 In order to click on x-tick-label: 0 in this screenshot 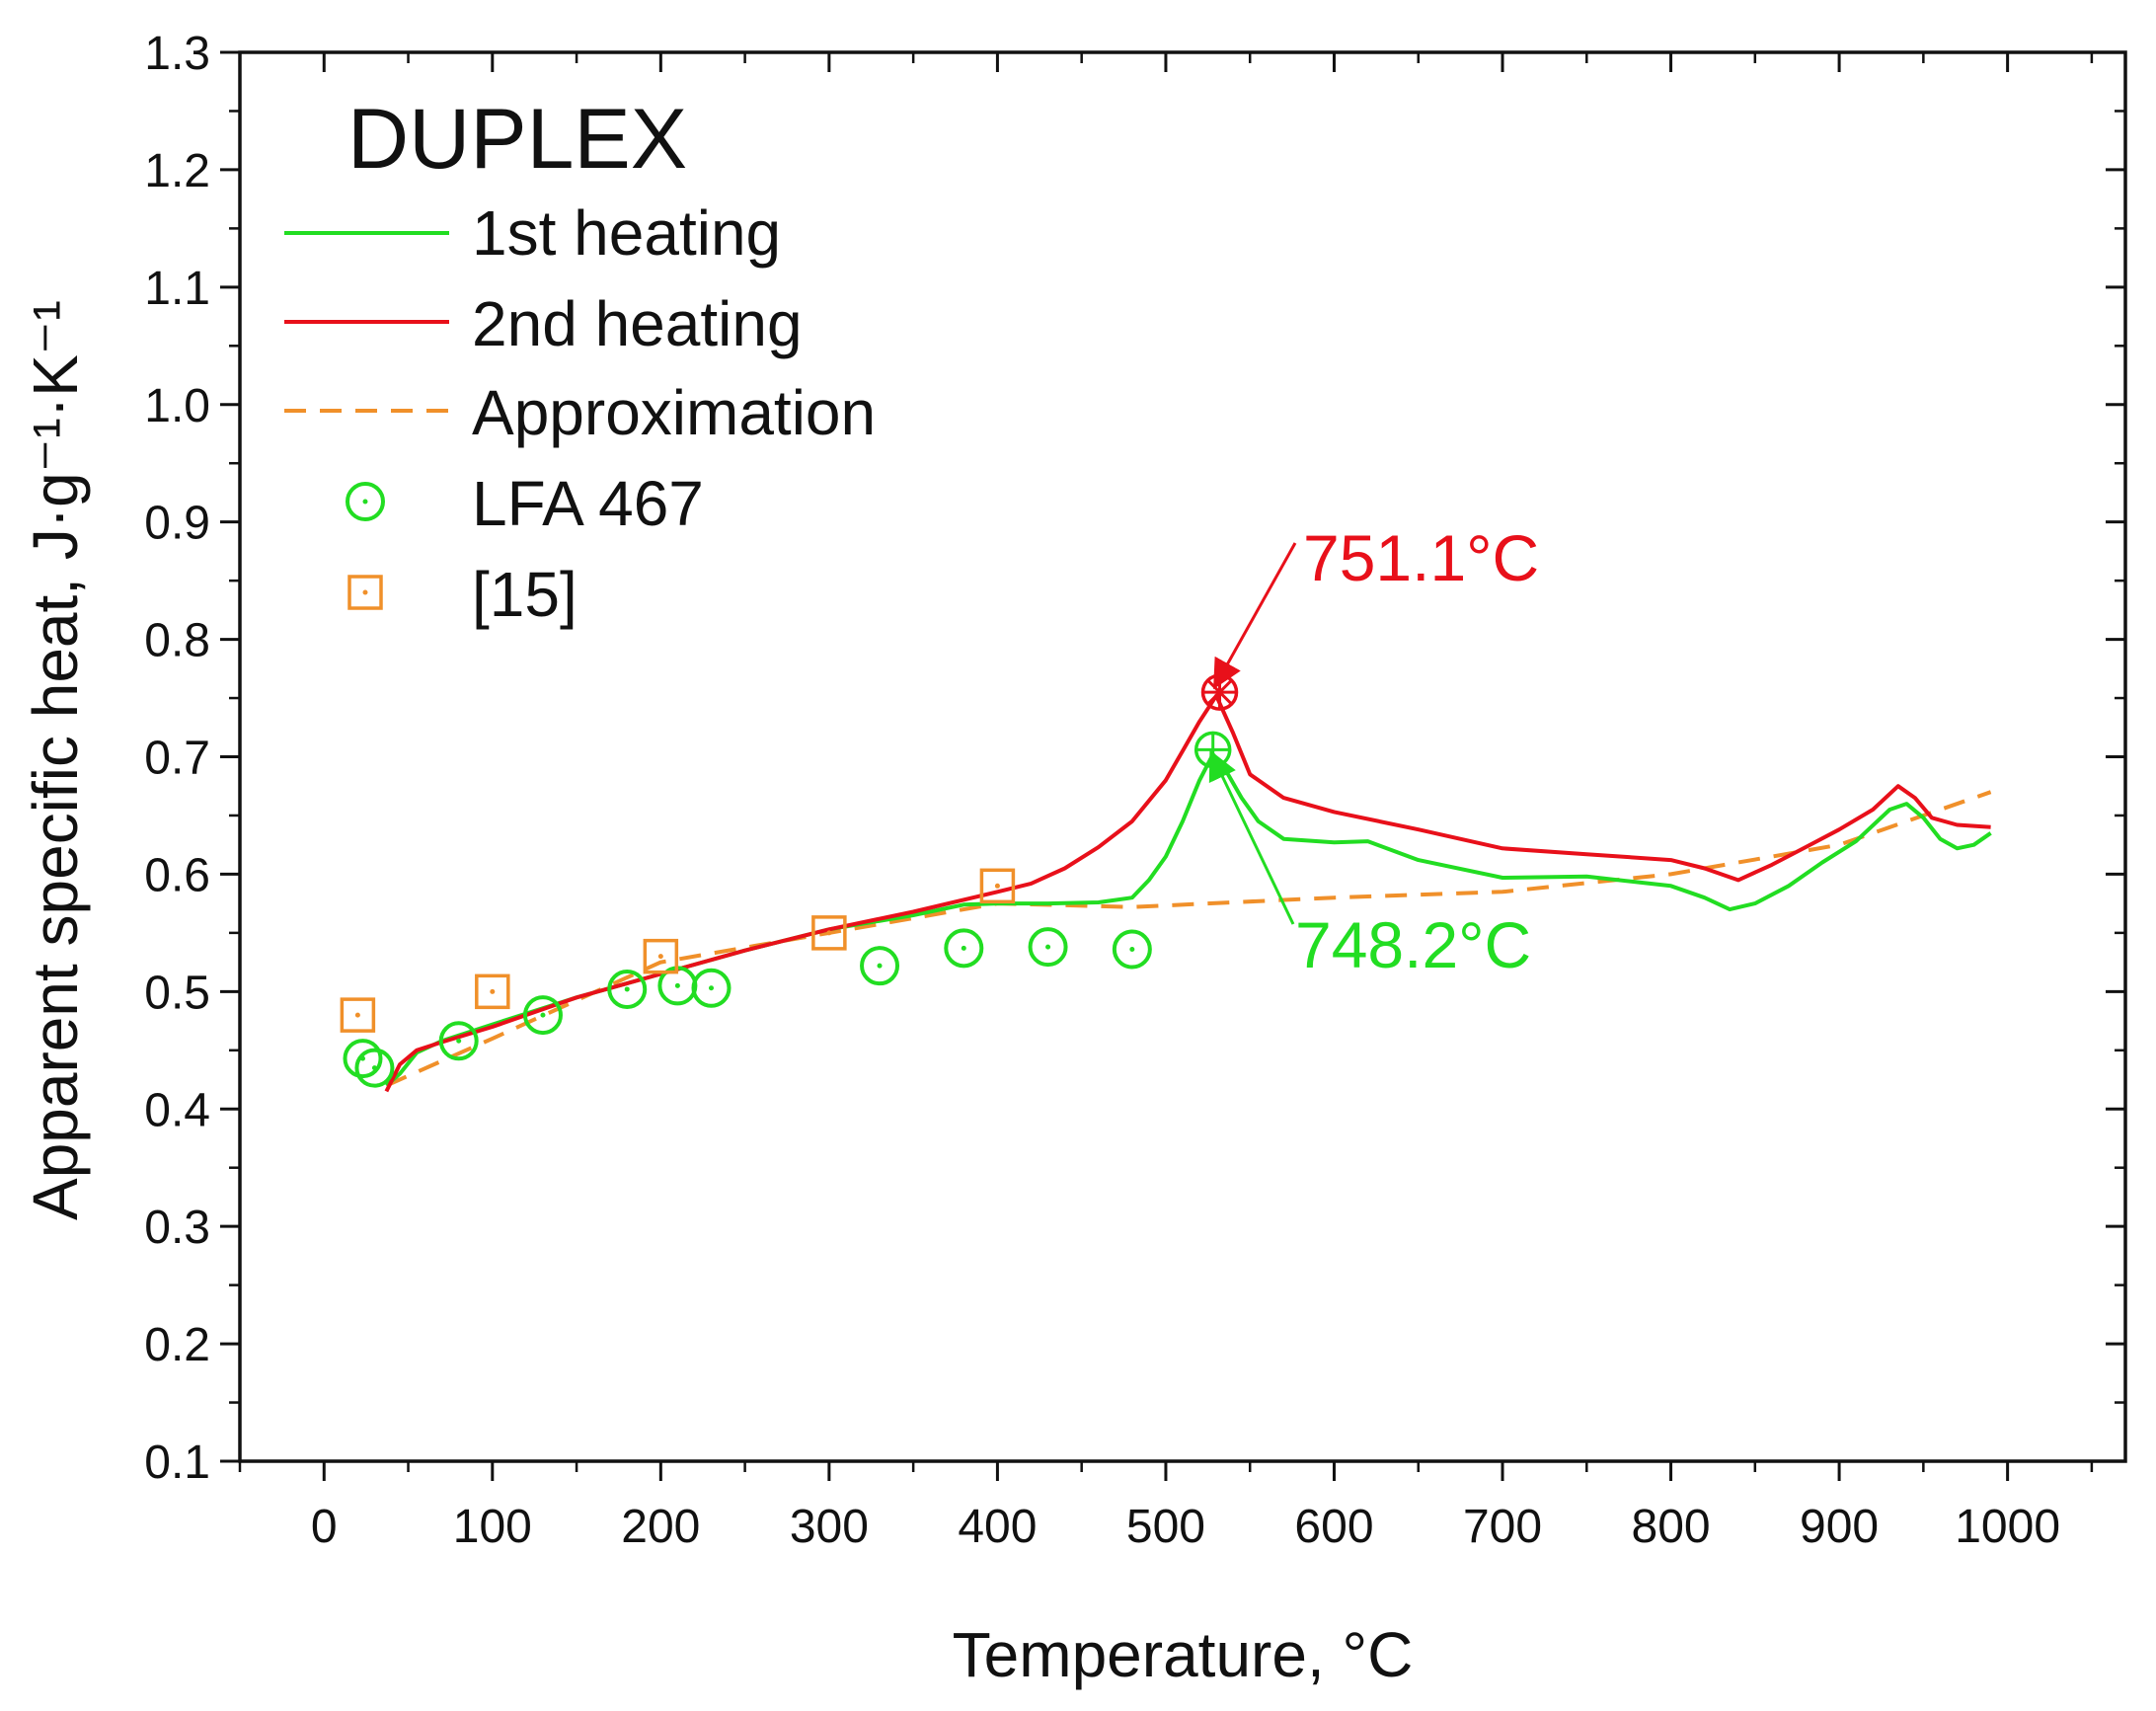, I will do `click(324, 1527)`.